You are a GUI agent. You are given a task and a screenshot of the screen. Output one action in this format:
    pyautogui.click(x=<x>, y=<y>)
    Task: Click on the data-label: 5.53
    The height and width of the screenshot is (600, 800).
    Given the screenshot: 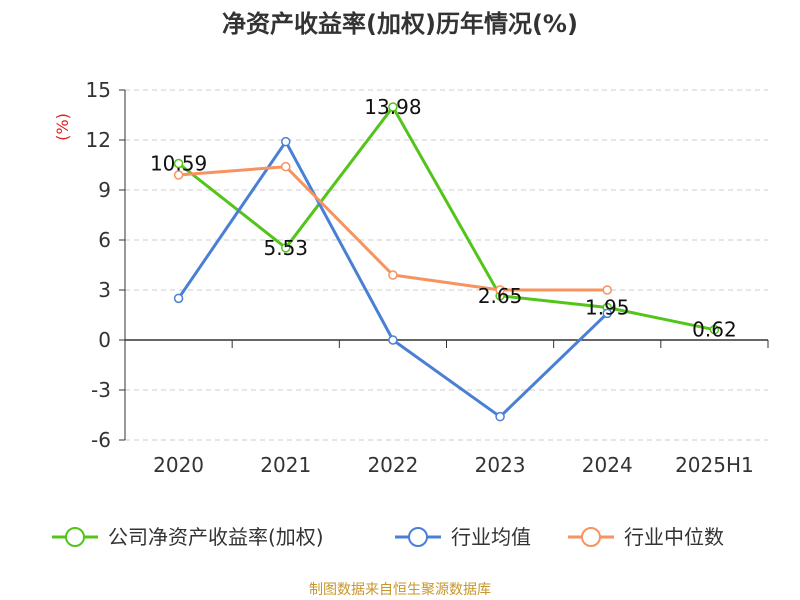 What is the action you would take?
    pyautogui.click(x=285, y=248)
    